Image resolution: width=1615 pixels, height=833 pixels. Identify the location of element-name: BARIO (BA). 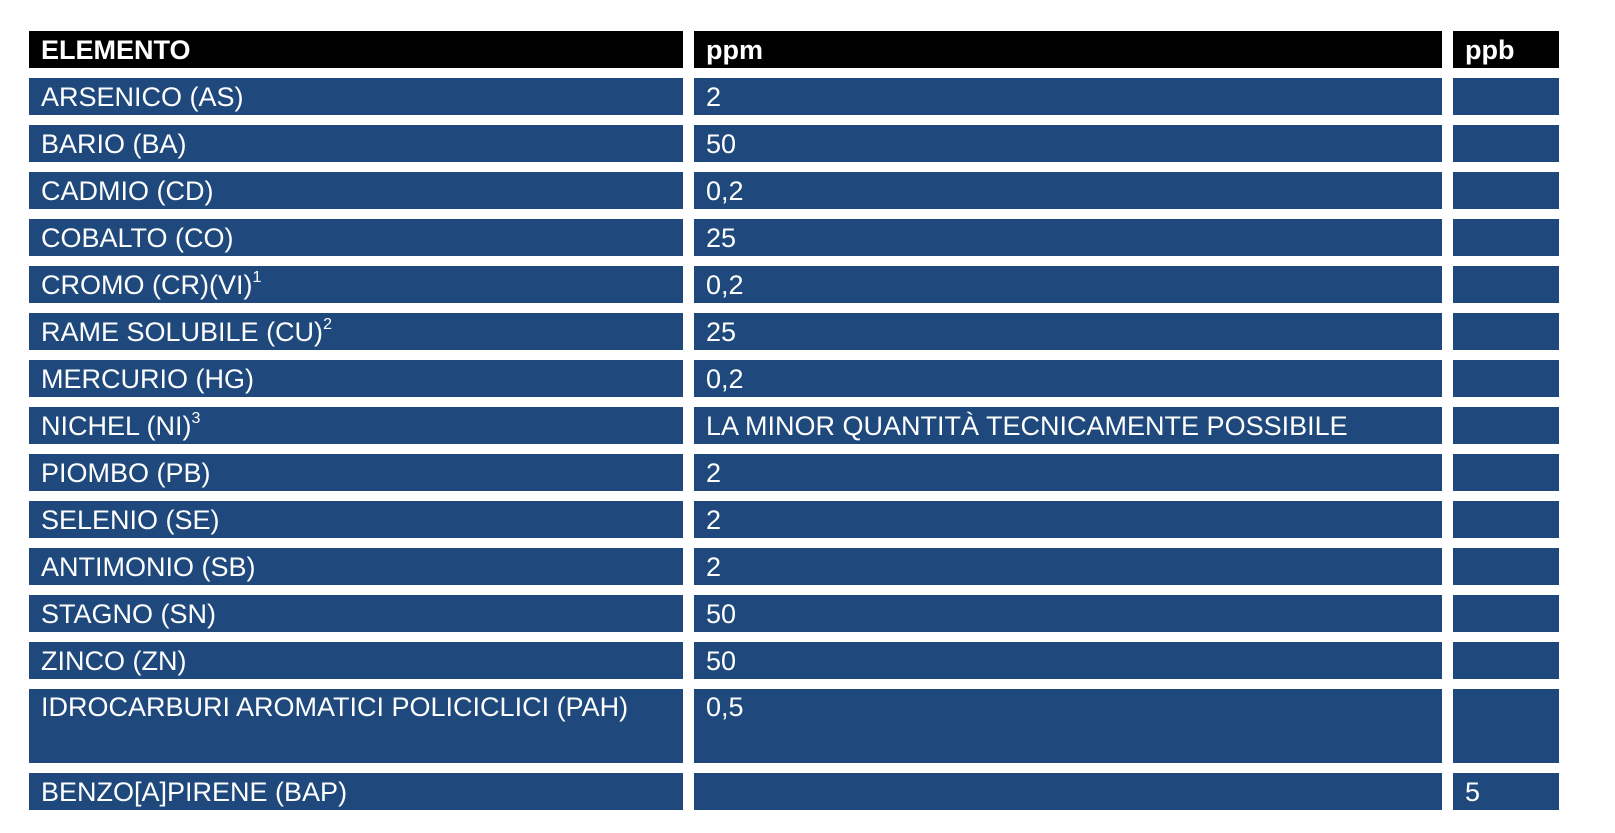
(114, 144).